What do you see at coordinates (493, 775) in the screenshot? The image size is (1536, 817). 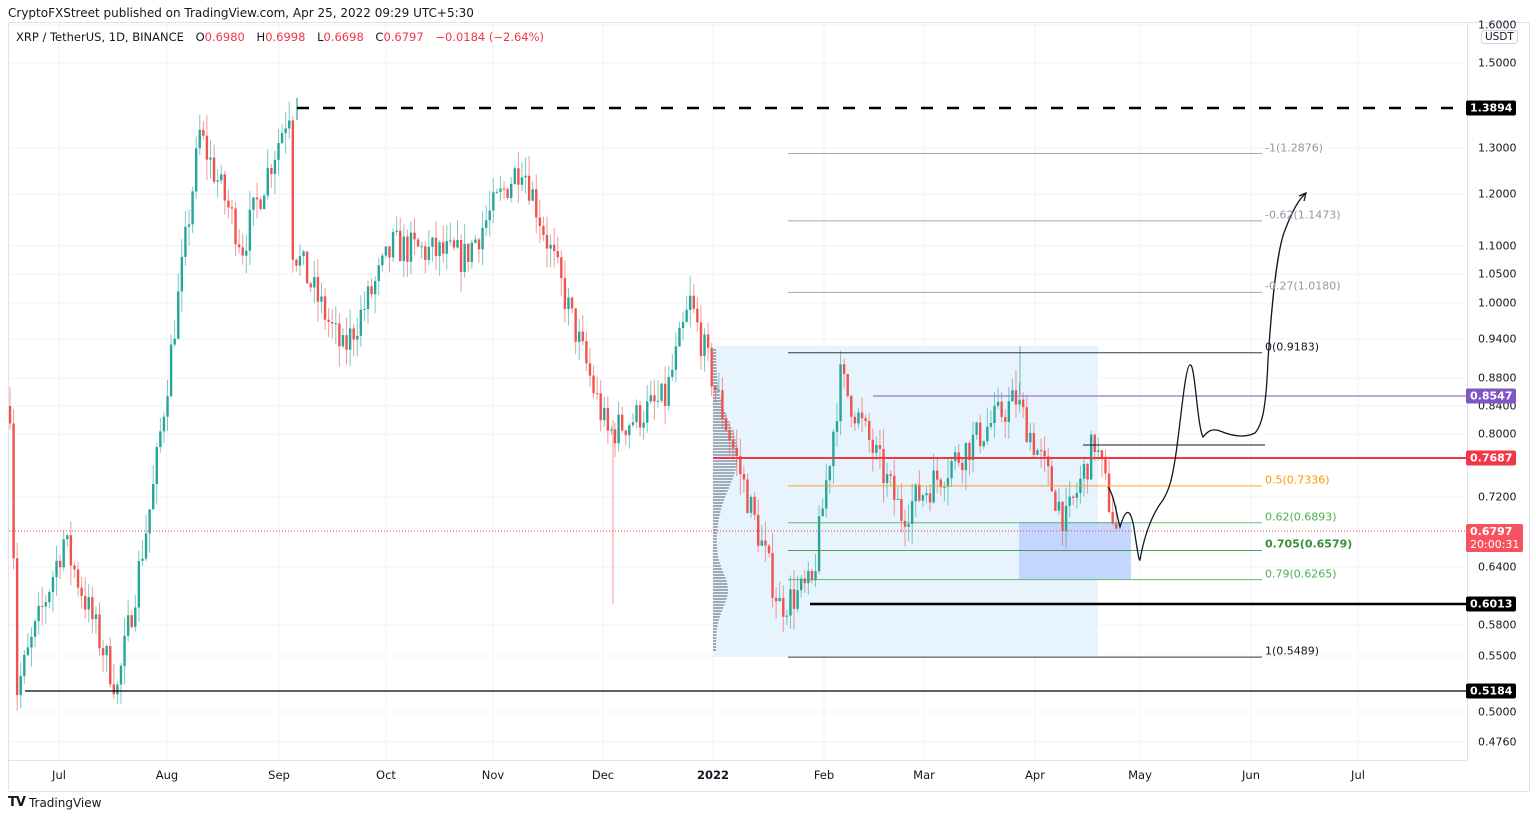 I see `time-tick: Nov` at bounding box center [493, 775].